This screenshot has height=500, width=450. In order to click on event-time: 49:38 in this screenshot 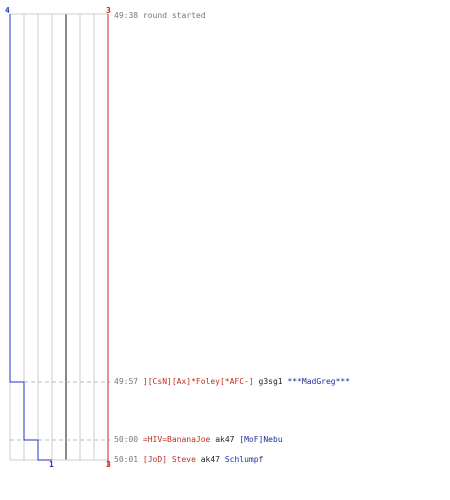, I will do `click(126, 15)`.